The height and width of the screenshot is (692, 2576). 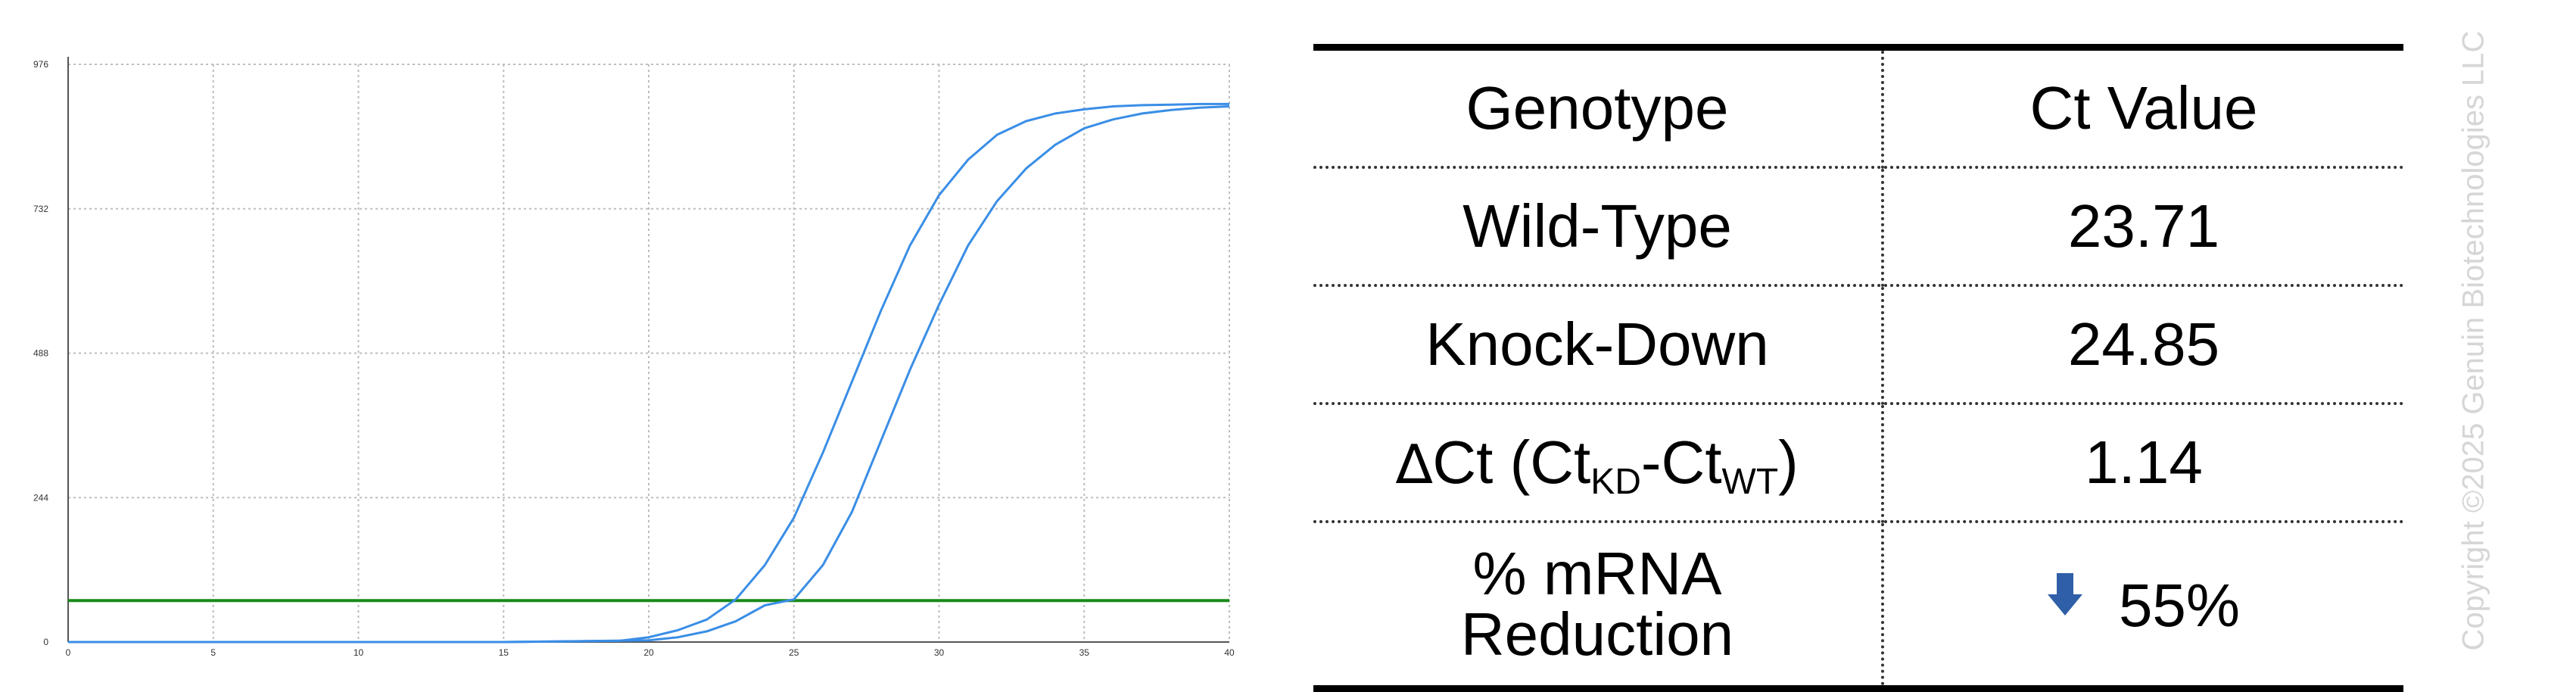 What do you see at coordinates (359, 652) in the screenshot?
I see `x-tick-label: 10` at bounding box center [359, 652].